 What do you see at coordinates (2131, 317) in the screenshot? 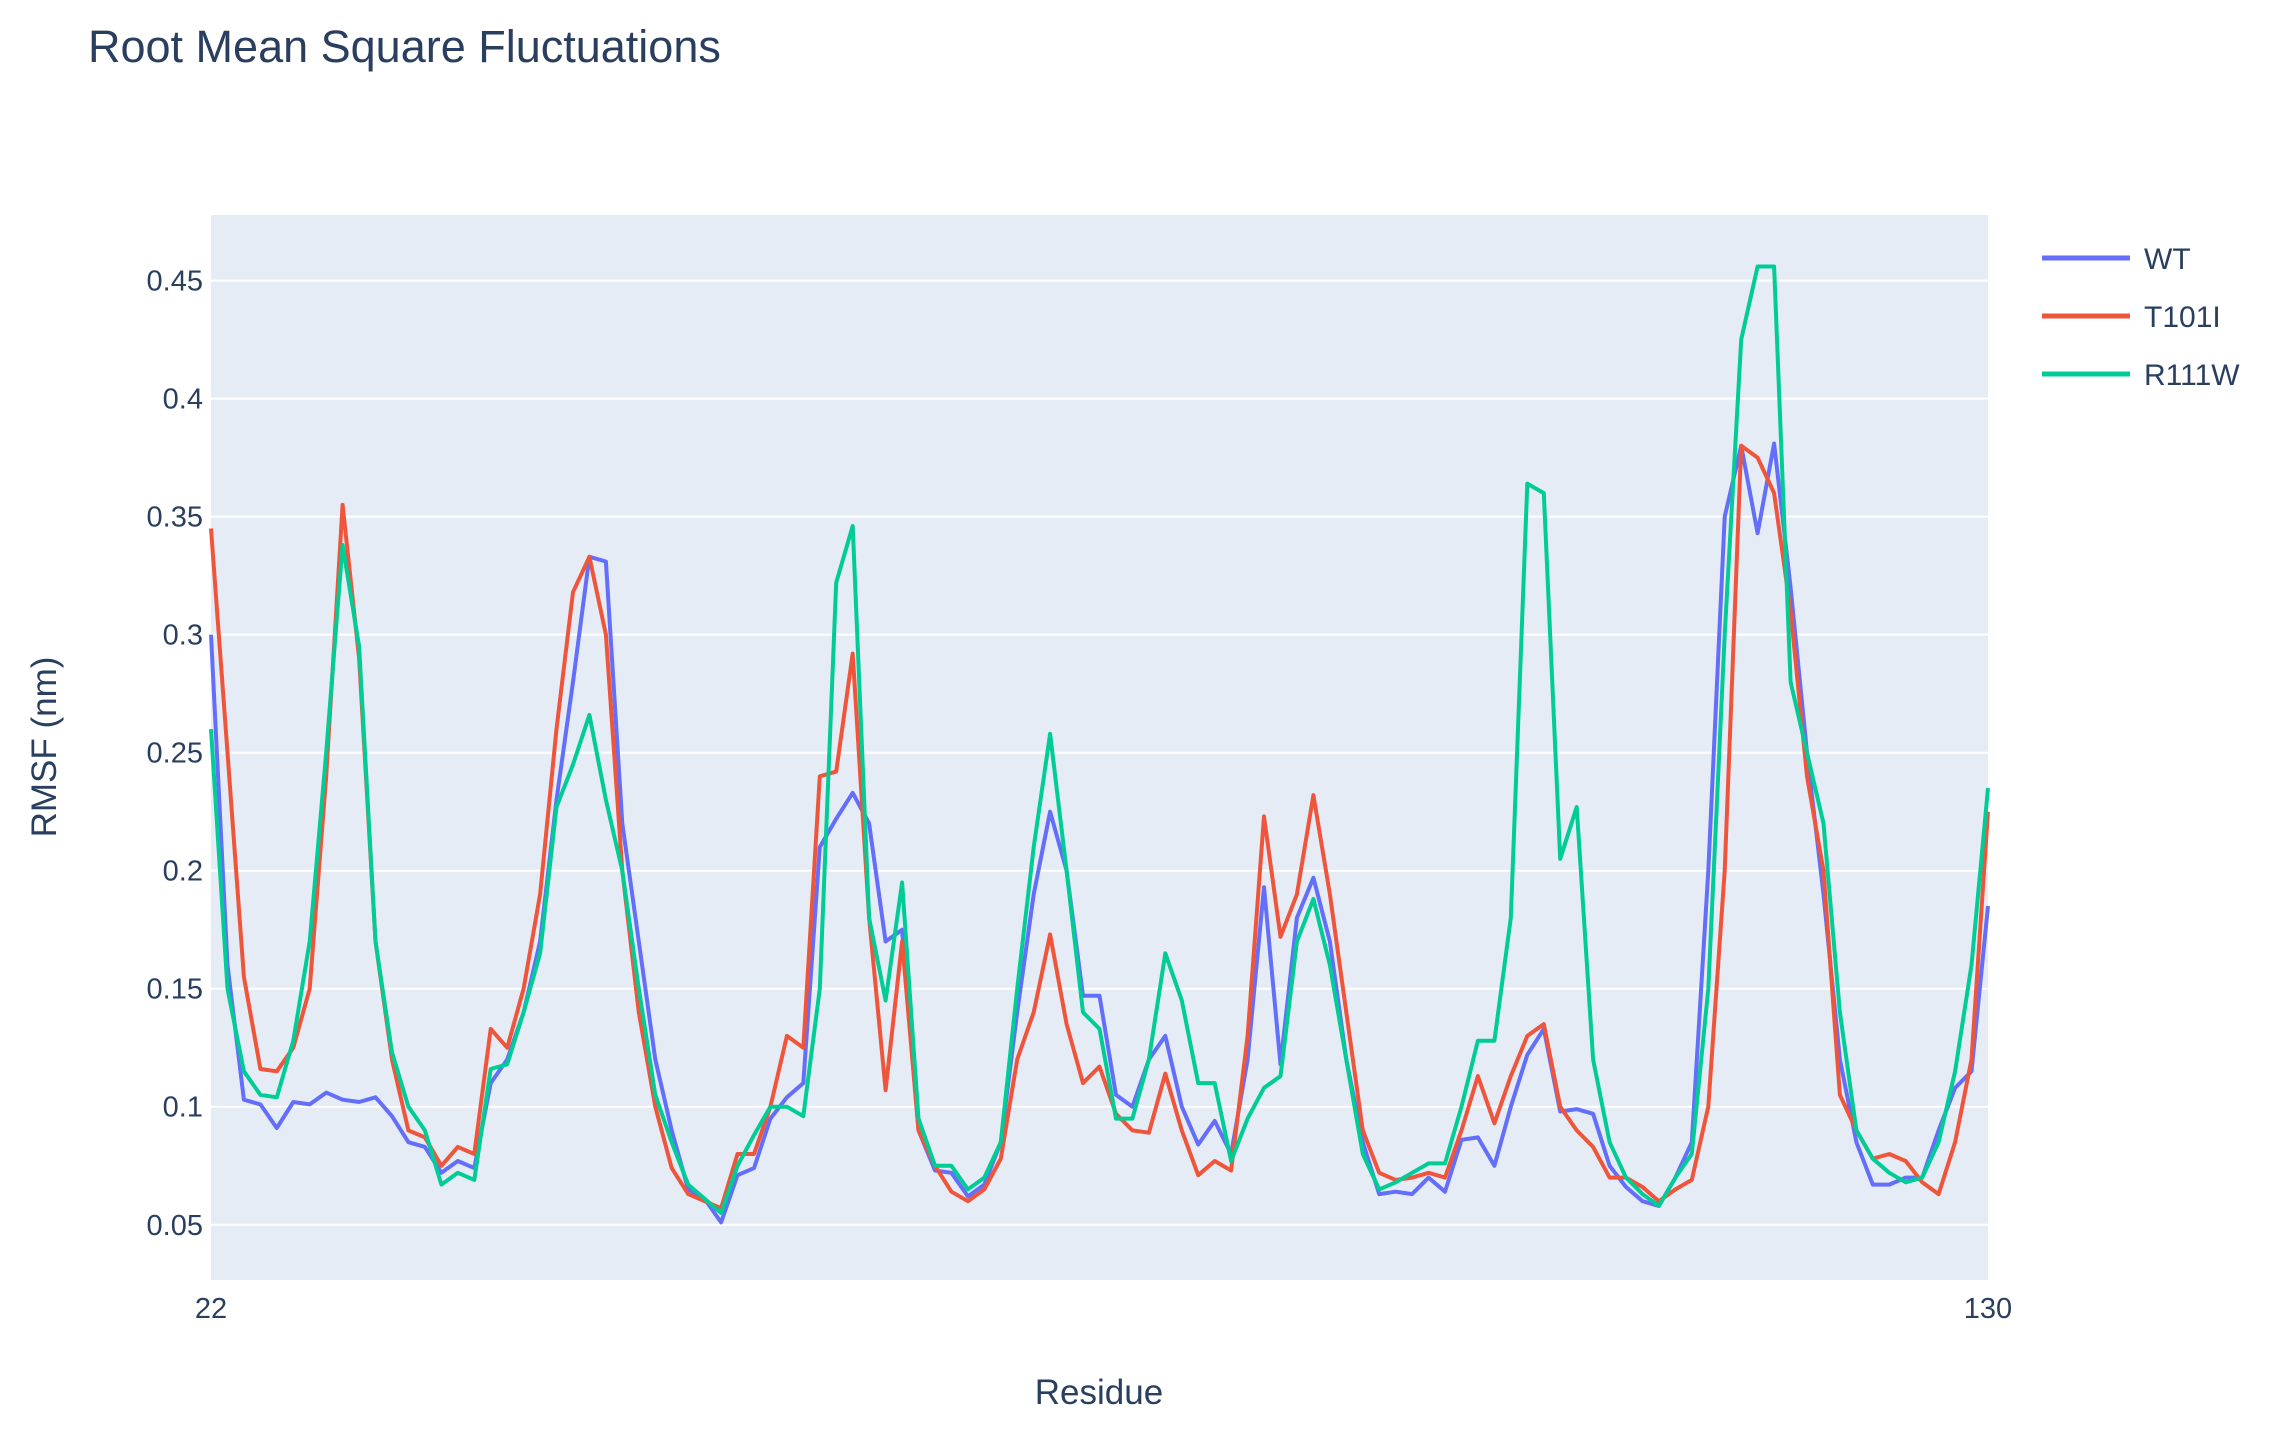
I see `legend-item-t101i: T101I` at bounding box center [2131, 317].